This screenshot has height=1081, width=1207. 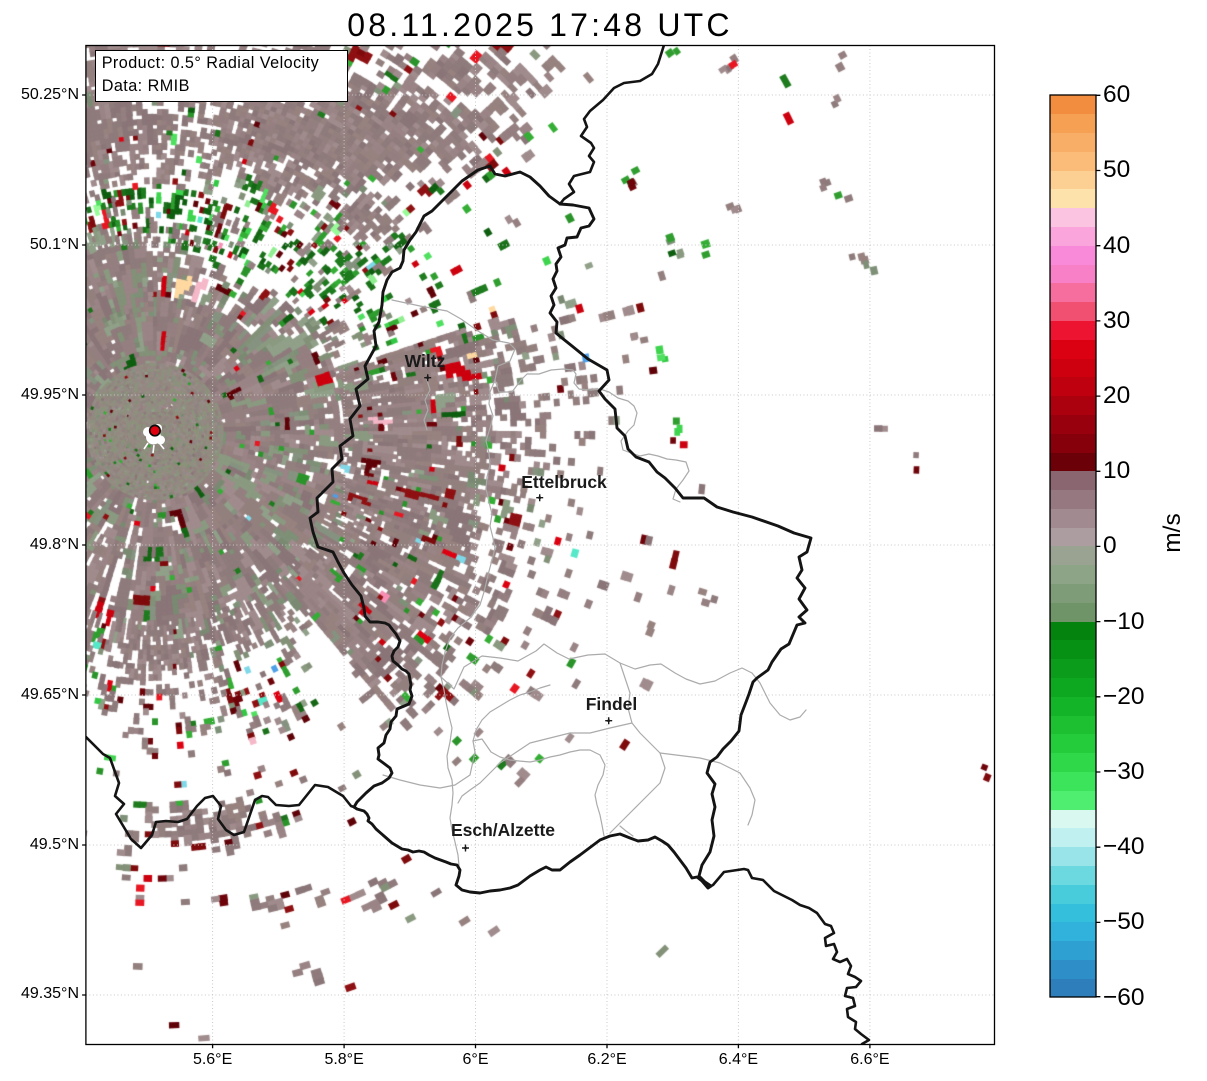 I want to click on svg-text: Esch/Alzette, so click(x=503, y=830).